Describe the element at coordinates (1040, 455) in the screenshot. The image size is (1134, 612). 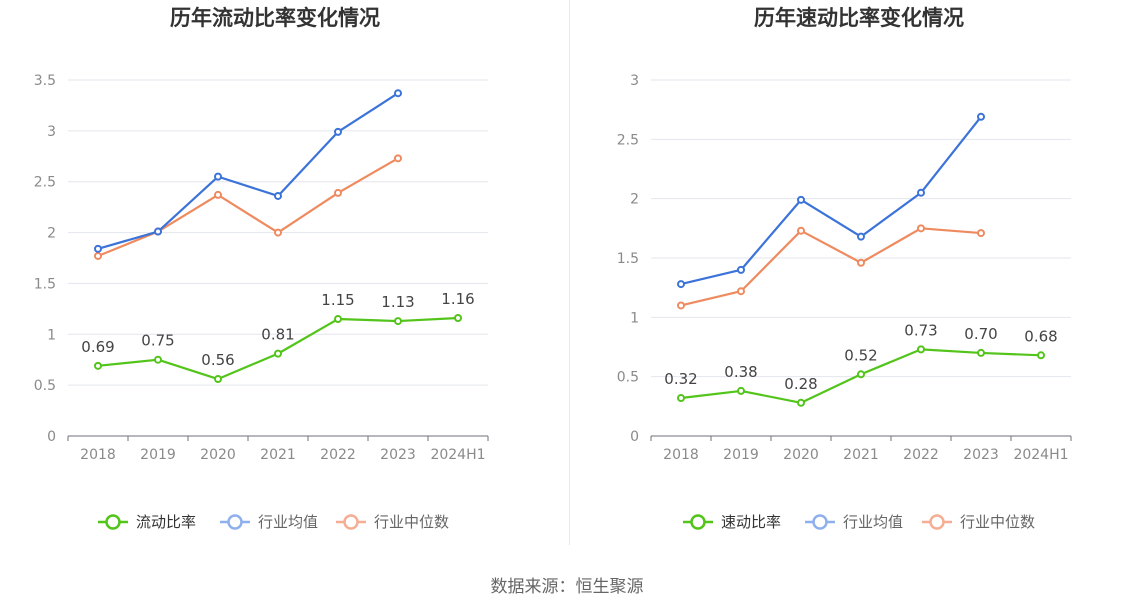
I see `x-tick-label: 2024H1` at that location.